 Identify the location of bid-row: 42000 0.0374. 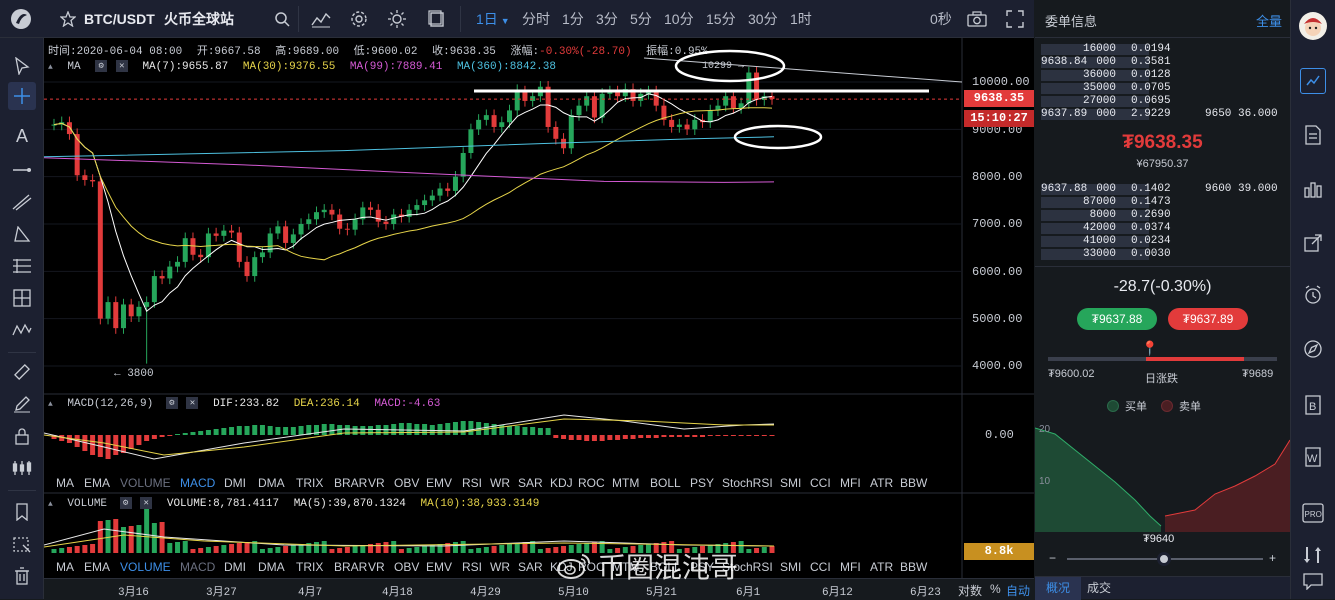
(1162, 228).